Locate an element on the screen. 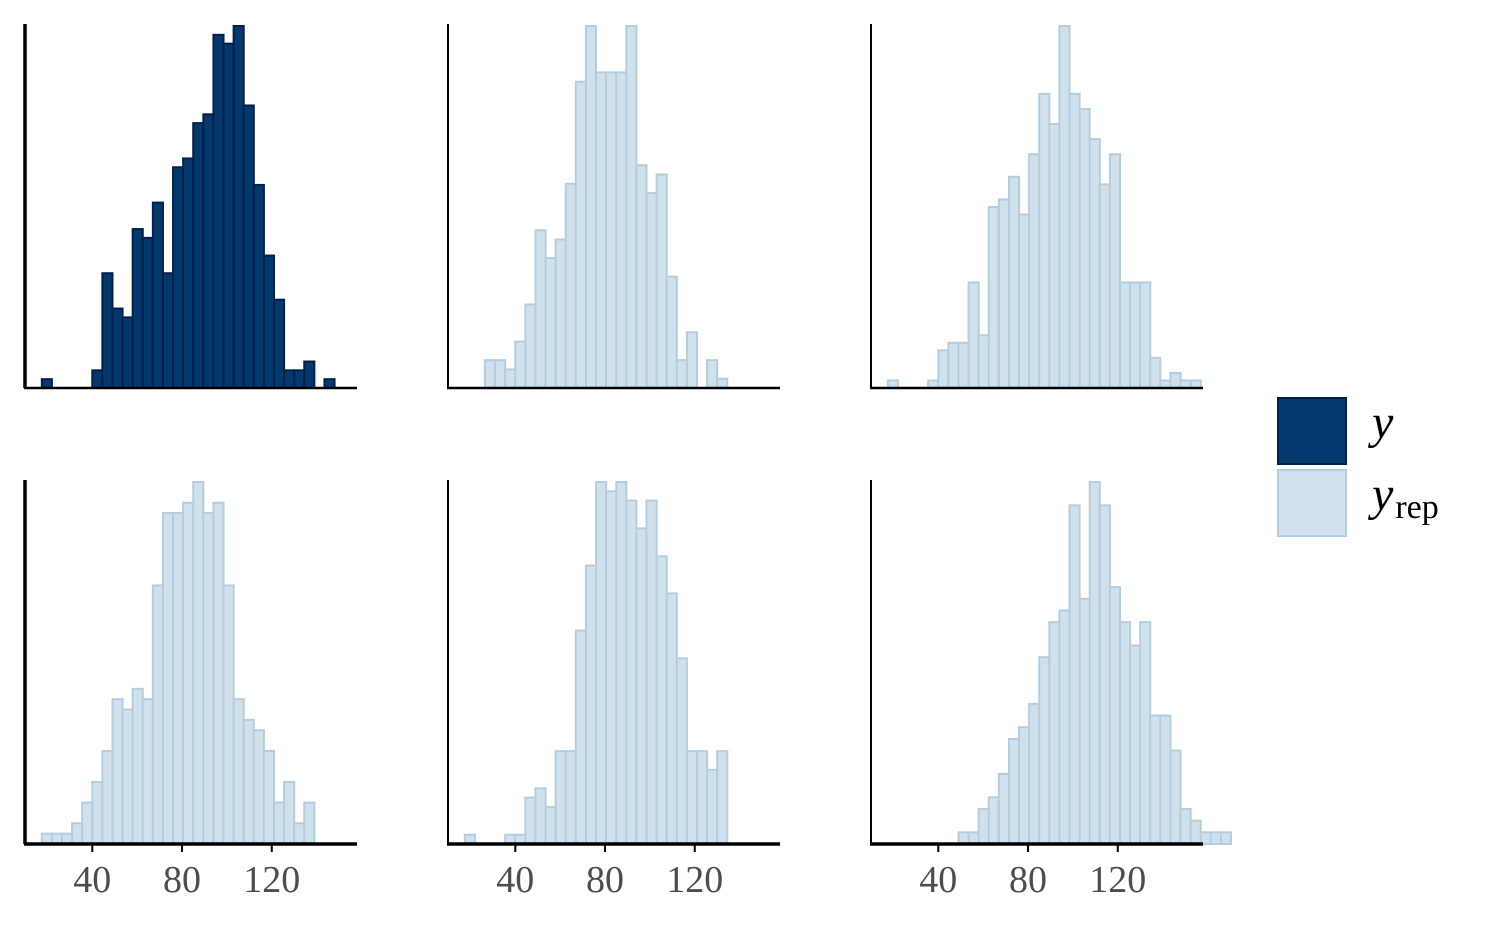  panel-4: 40 80 120 is located at coordinates (190, 690).